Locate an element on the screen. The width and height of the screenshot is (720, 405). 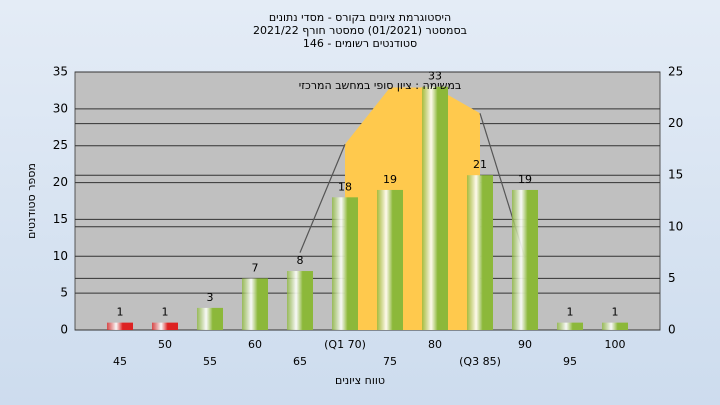
value-label: 18 is located at coordinates (345, 186).